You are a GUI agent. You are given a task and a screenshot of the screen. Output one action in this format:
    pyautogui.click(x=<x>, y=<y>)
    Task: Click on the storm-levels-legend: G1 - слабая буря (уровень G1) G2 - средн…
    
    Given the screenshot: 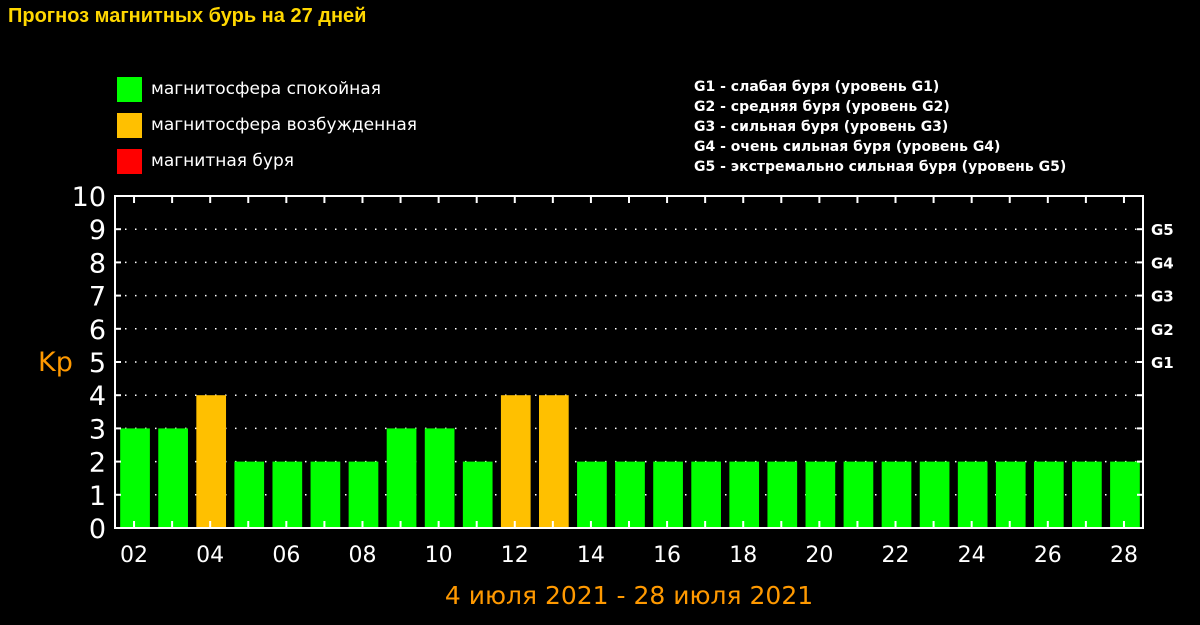 What is the action you would take?
    pyautogui.click(x=880, y=127)
    